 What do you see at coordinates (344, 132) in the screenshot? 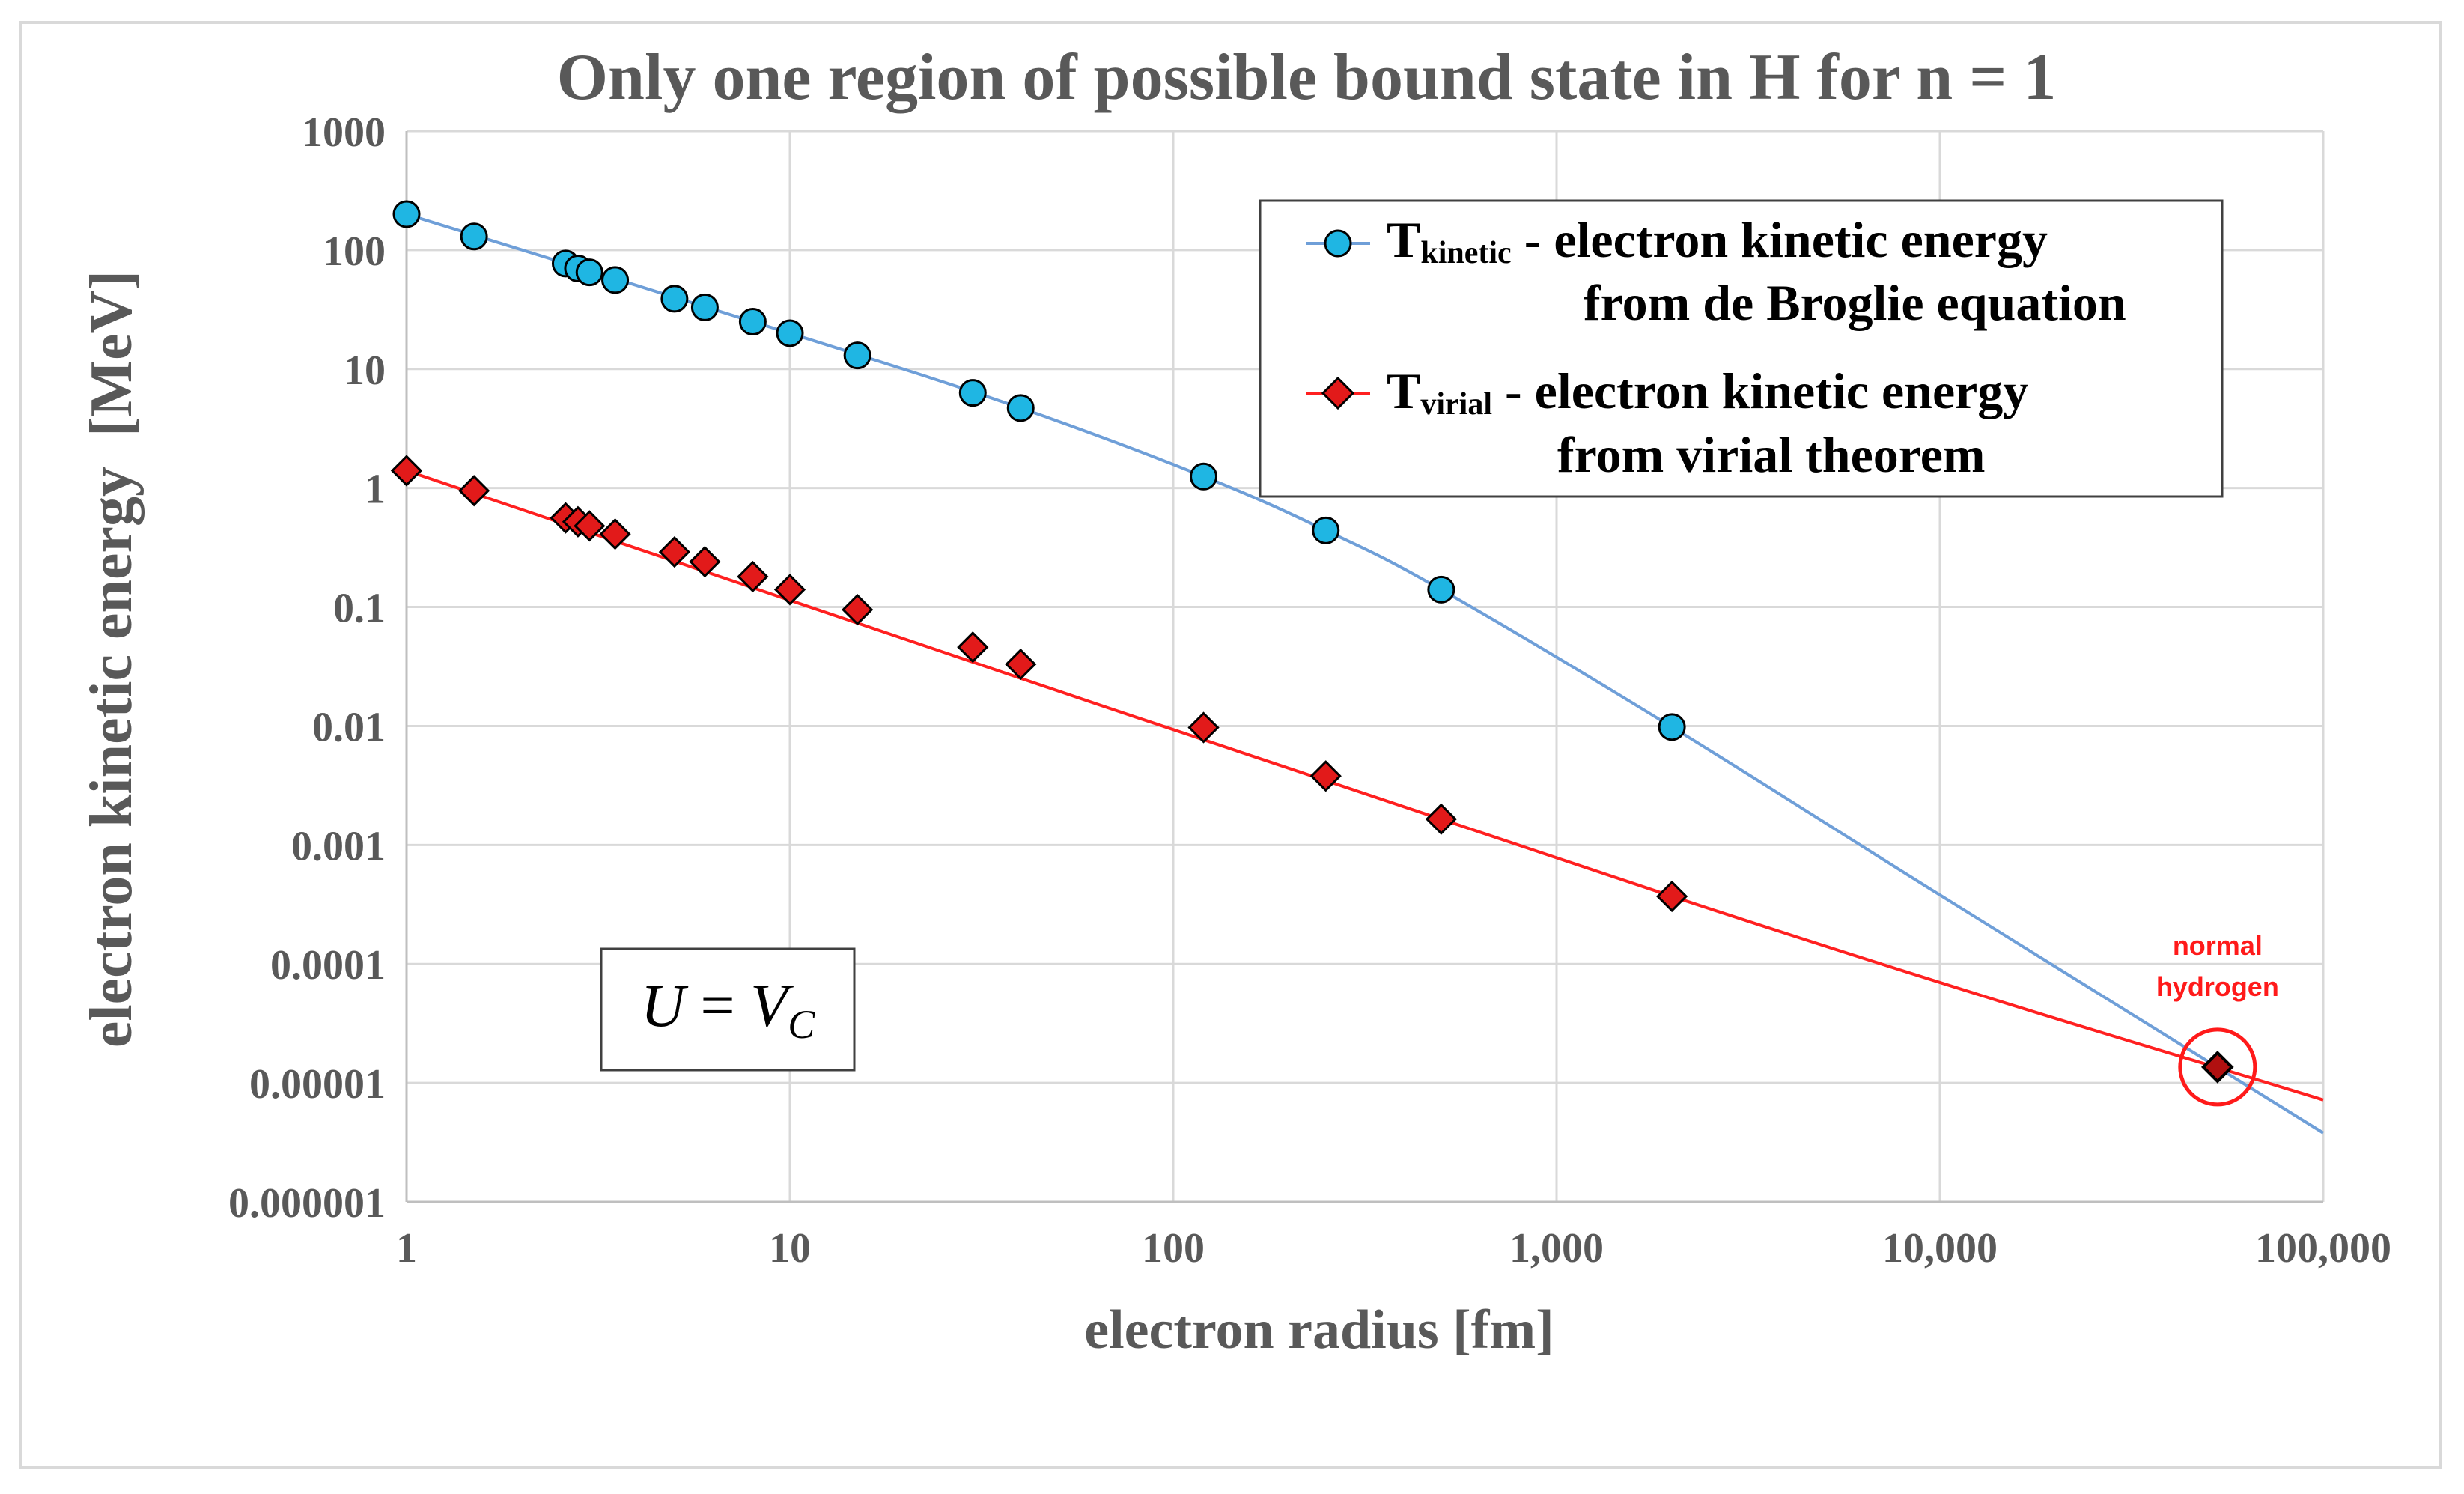
I see `y-tick-label: 1000` at bounding box center [344, 132].